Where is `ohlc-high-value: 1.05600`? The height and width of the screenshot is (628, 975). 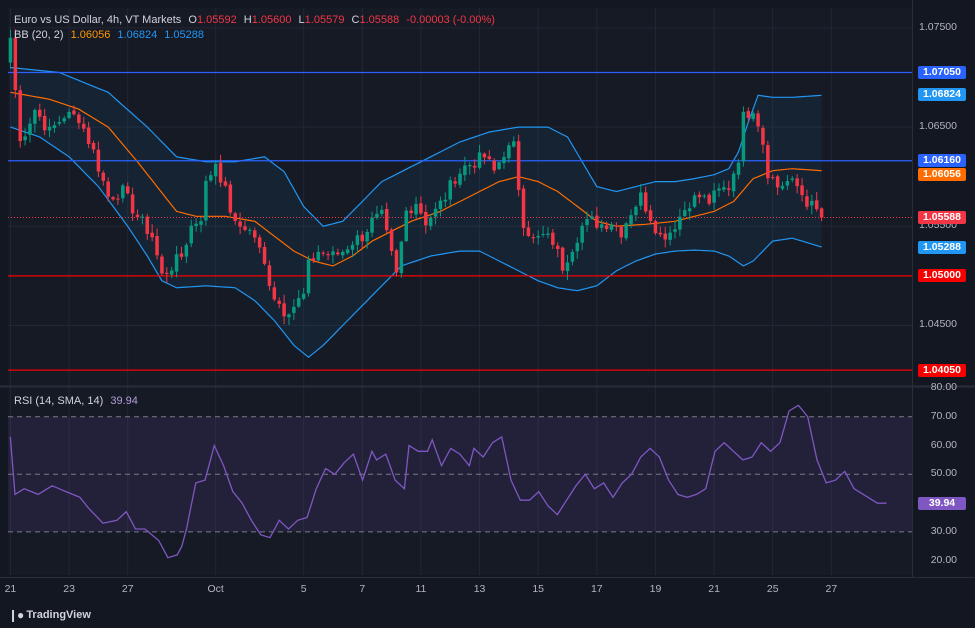
ohlc-high-value: 1.05600 is located at coordinates (271, 20).